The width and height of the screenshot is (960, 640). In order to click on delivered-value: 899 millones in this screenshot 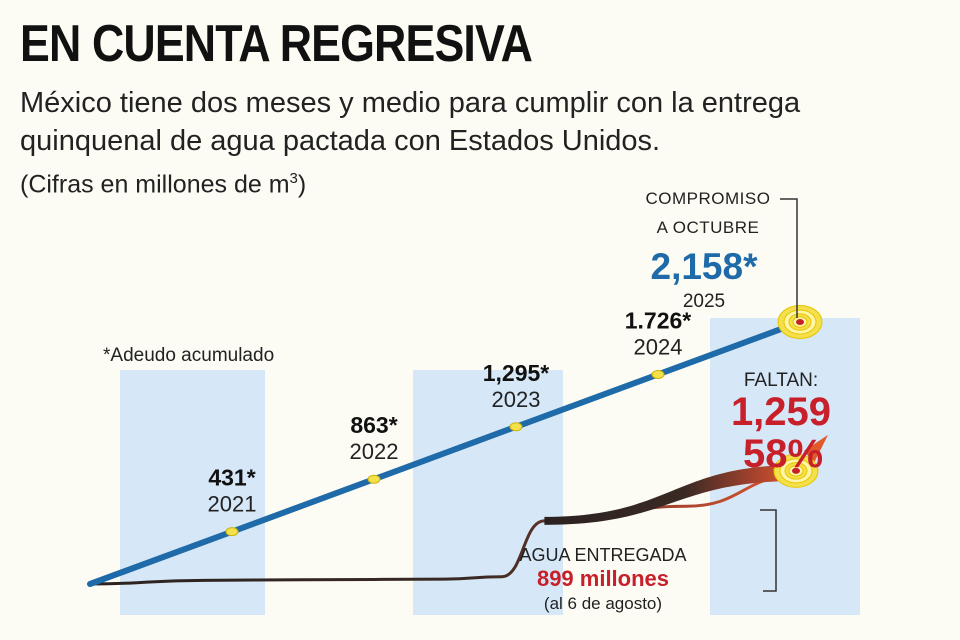, I will do `click(603, 578)`.